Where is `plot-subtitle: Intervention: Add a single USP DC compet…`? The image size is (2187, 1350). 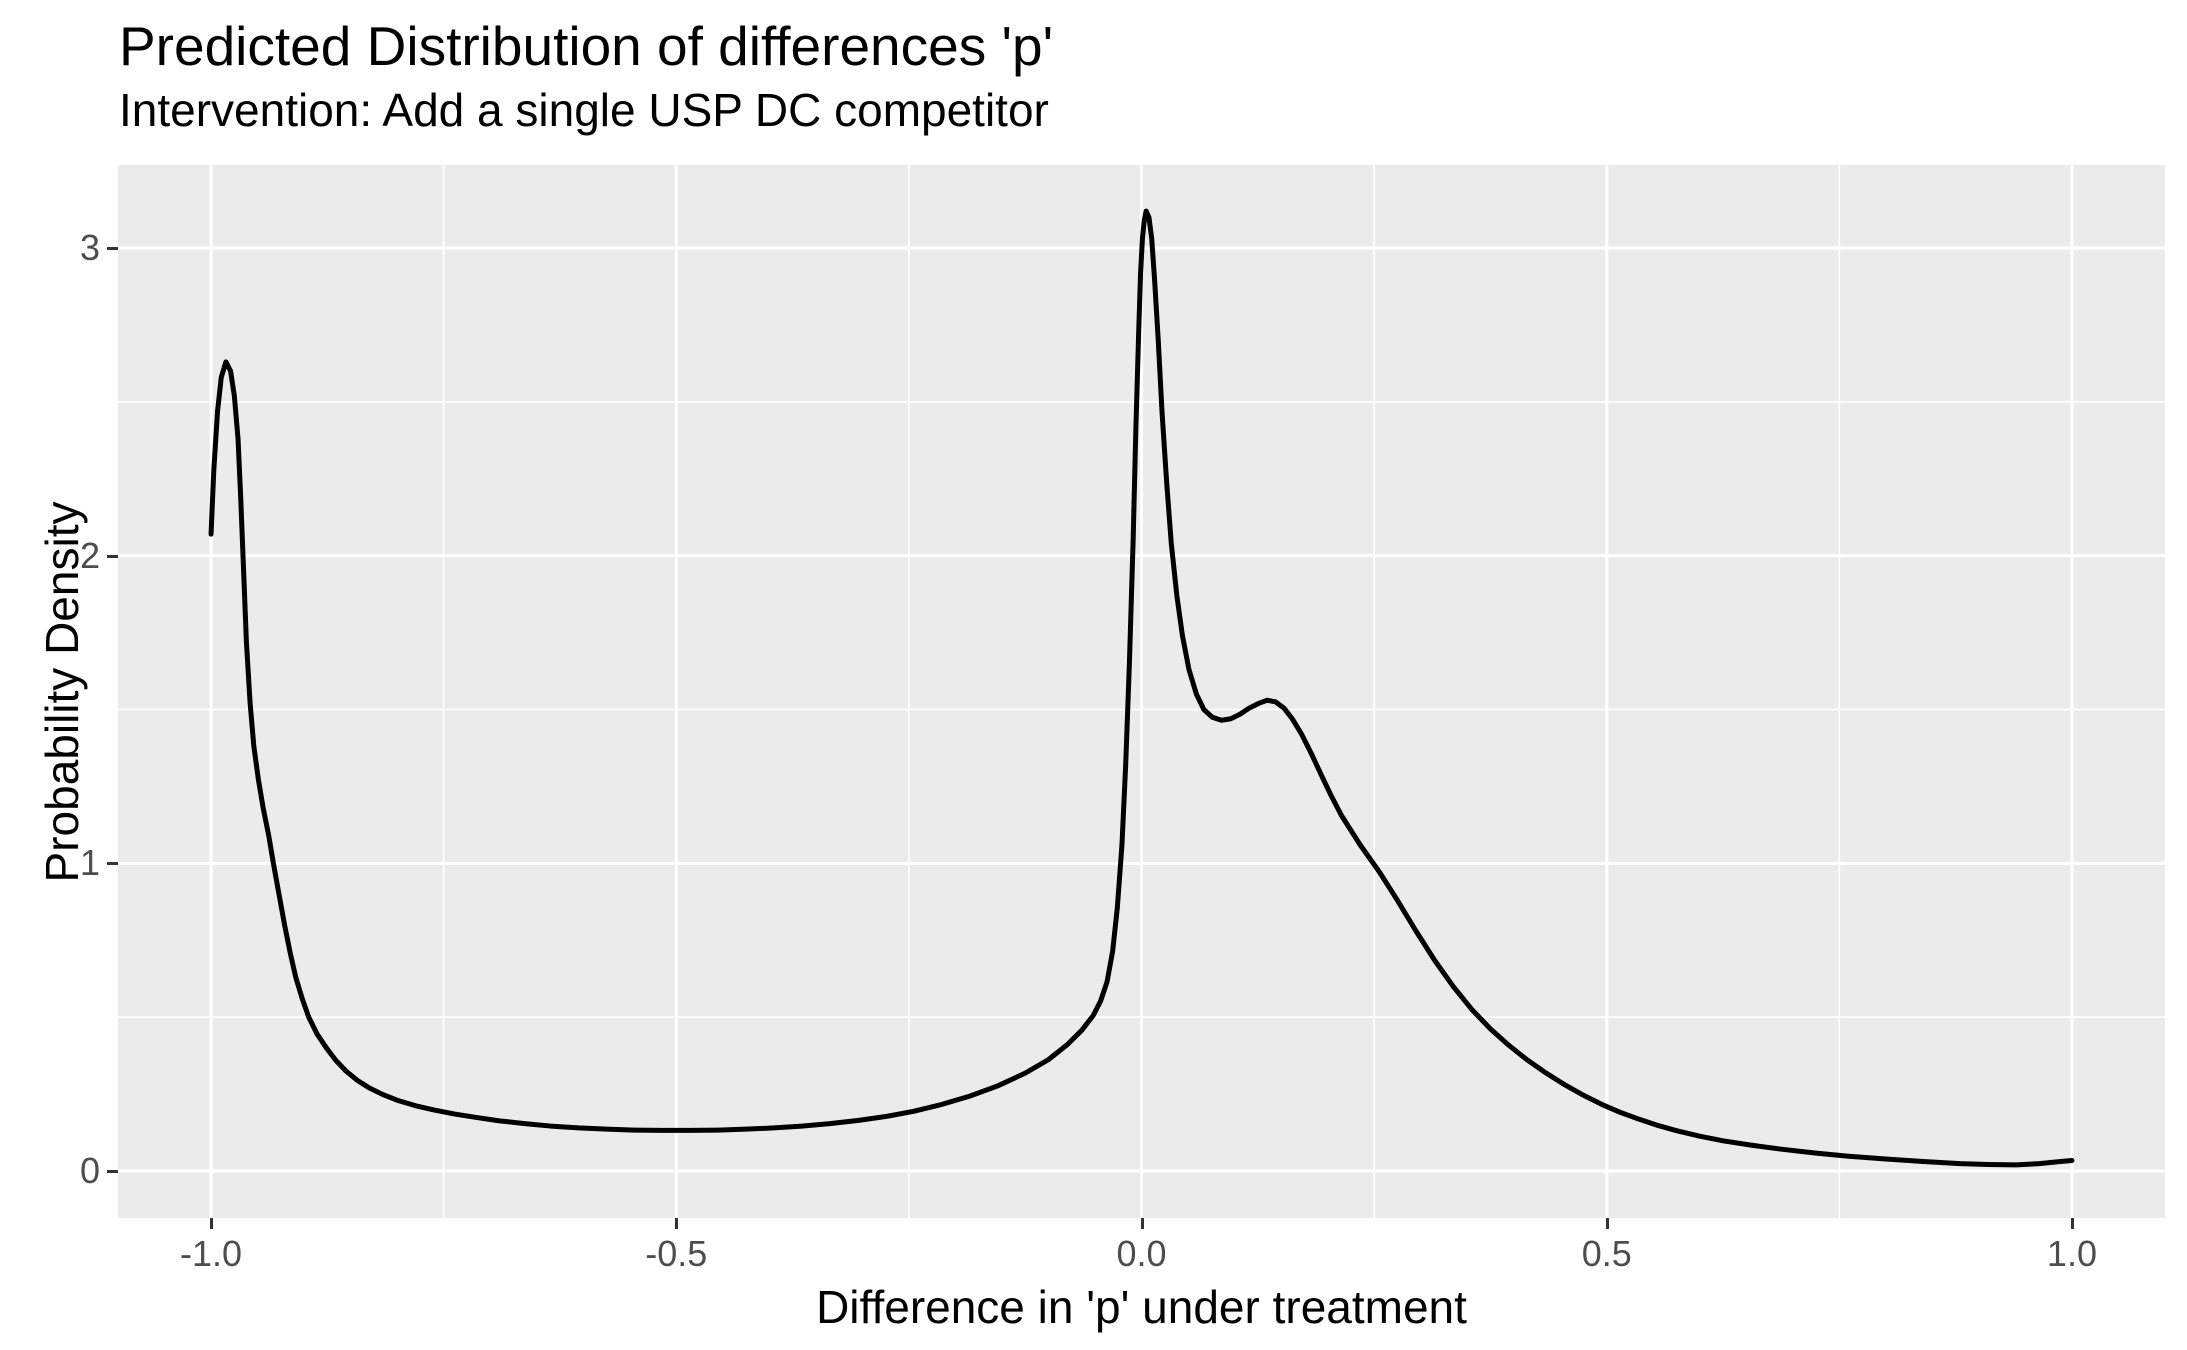 plot-subtitle: Intervention: Add a single USP DC compet… is located at coordinates (584, 110).